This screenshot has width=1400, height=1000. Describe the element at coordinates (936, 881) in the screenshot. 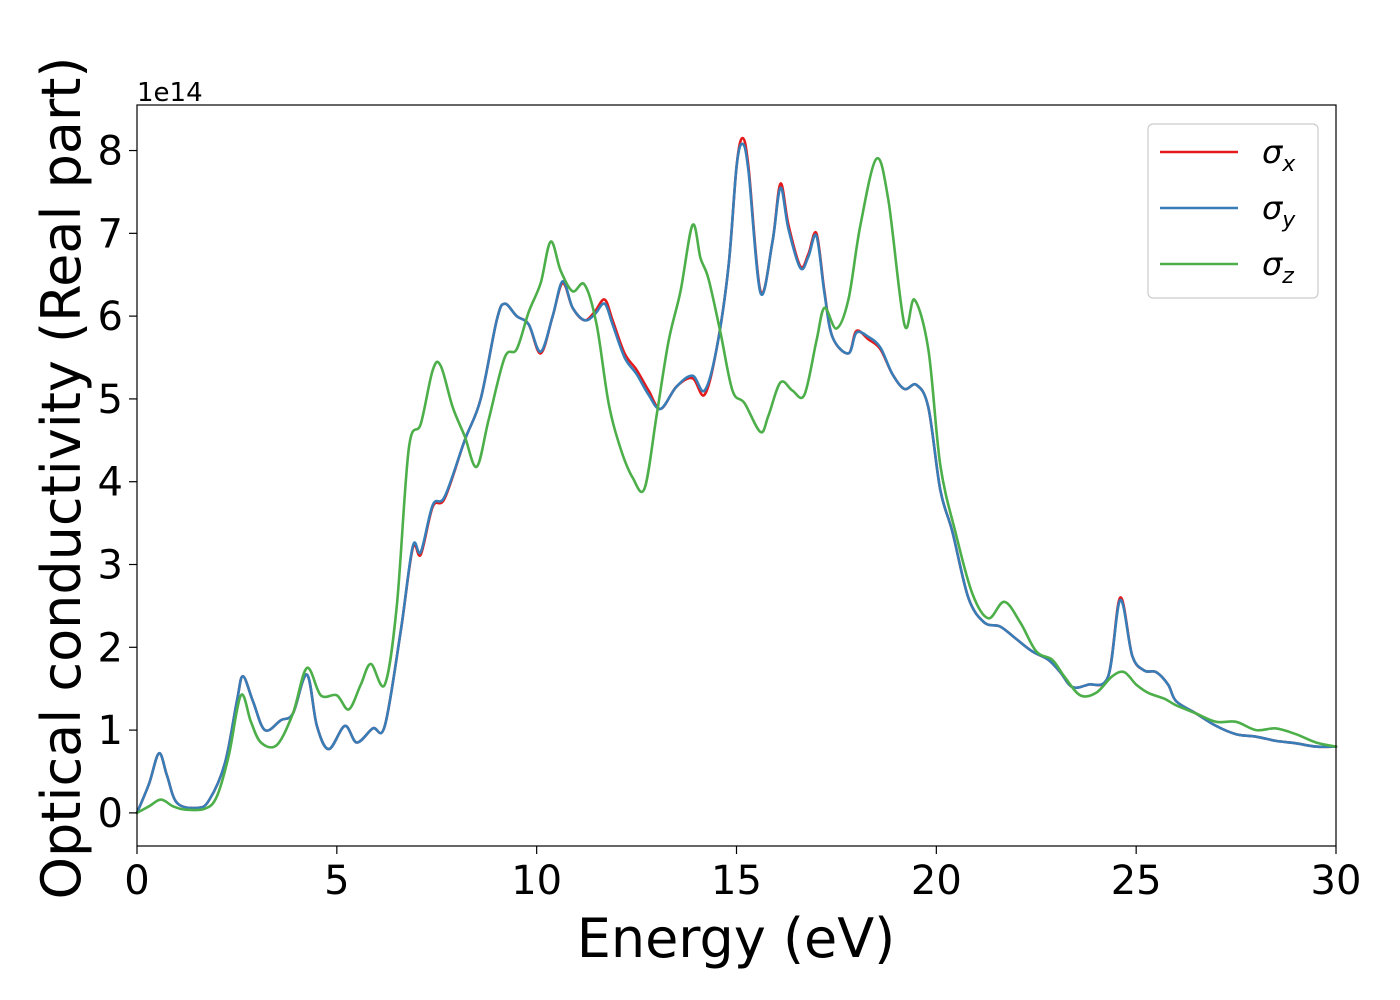

I see `x-tick-label: 20` at that location.